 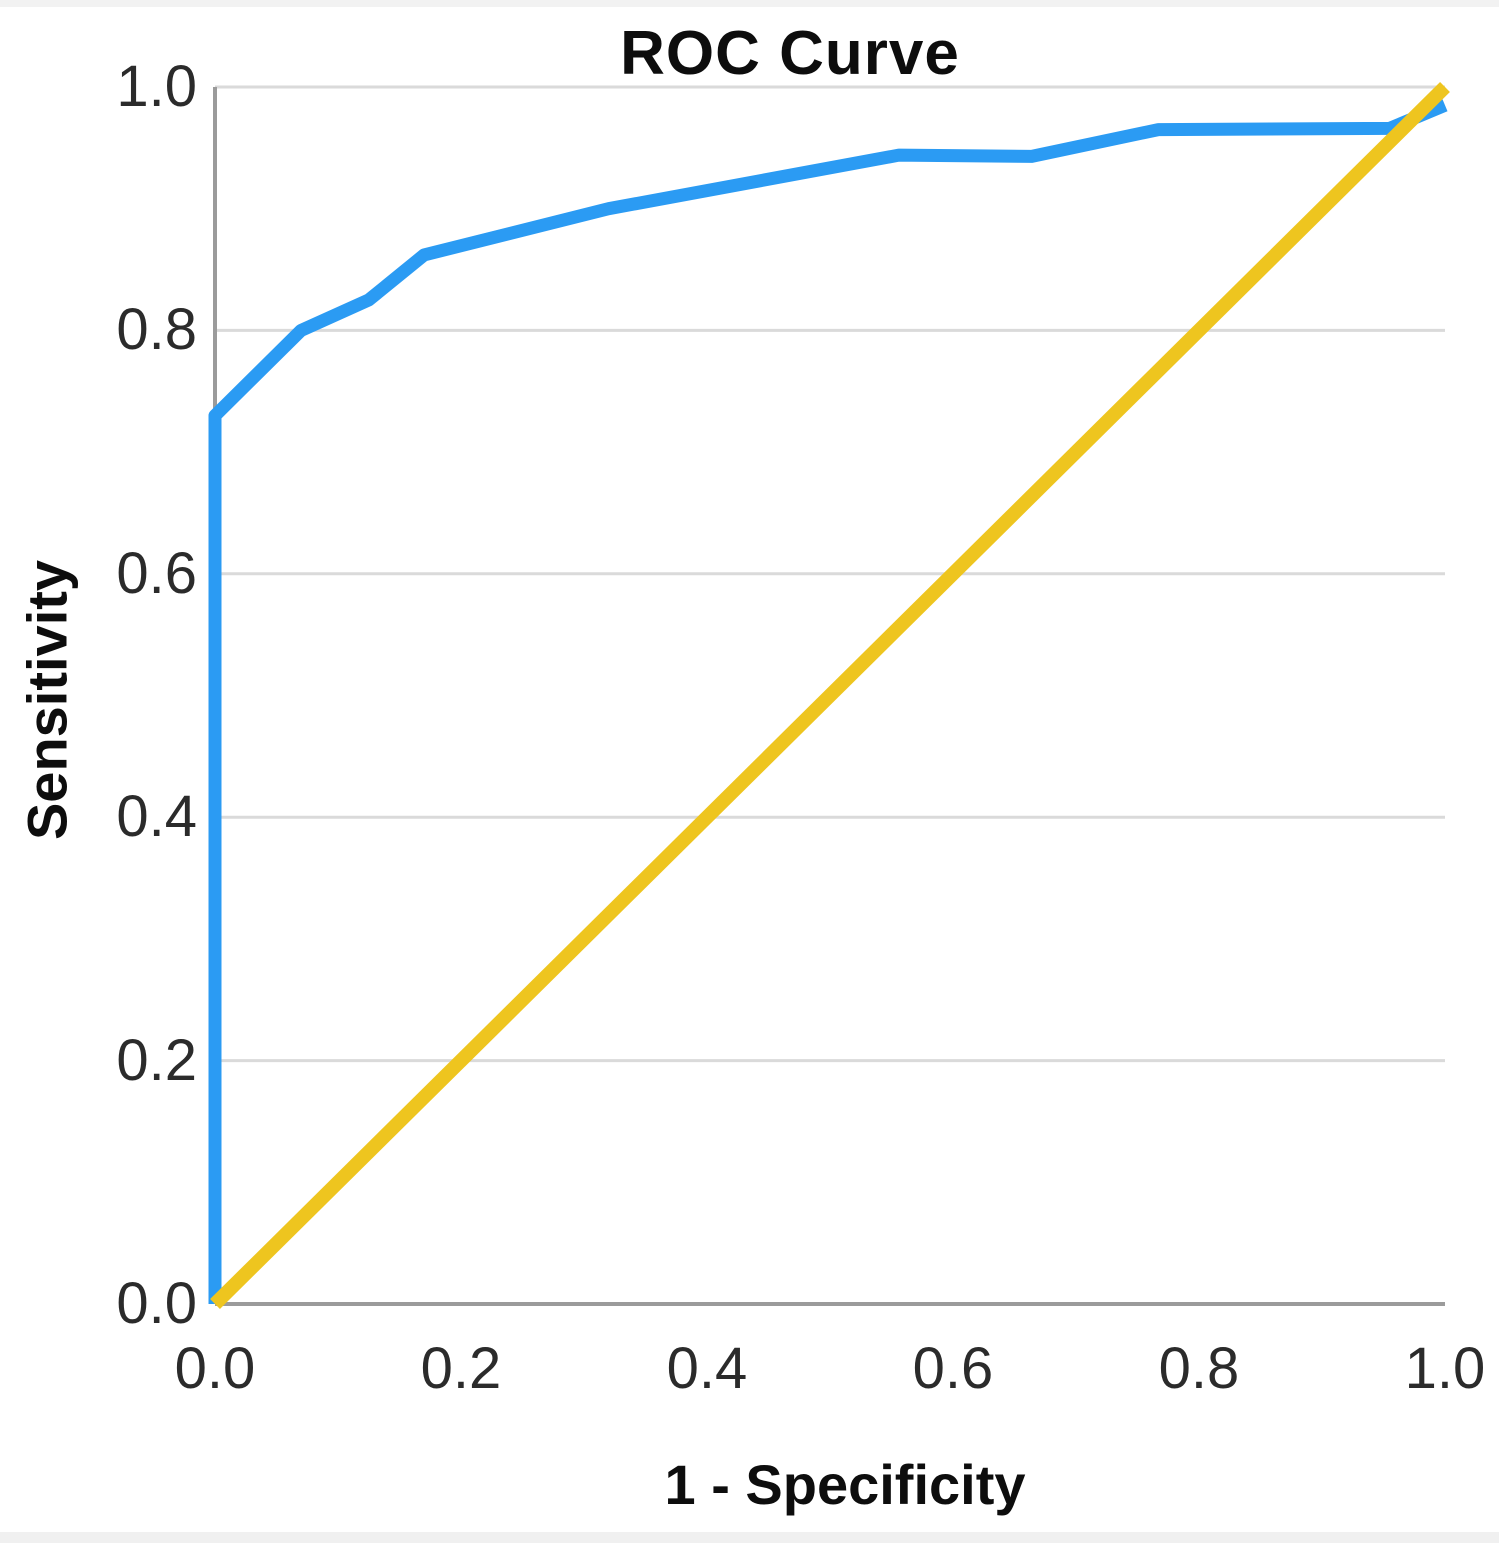 I want to click on x-tick-label-0.0: 0.0, so click(x=215, y=1368).